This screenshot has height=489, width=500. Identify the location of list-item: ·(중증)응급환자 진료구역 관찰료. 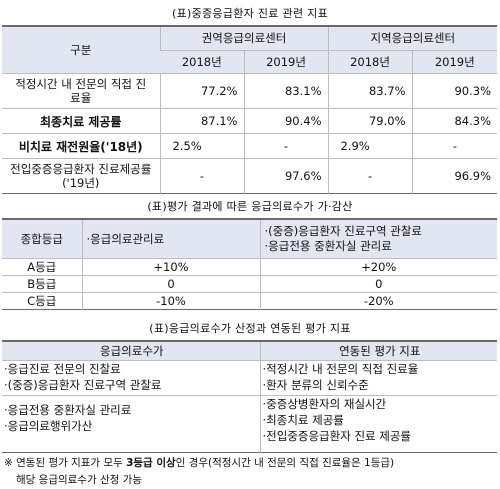
(83, 385).